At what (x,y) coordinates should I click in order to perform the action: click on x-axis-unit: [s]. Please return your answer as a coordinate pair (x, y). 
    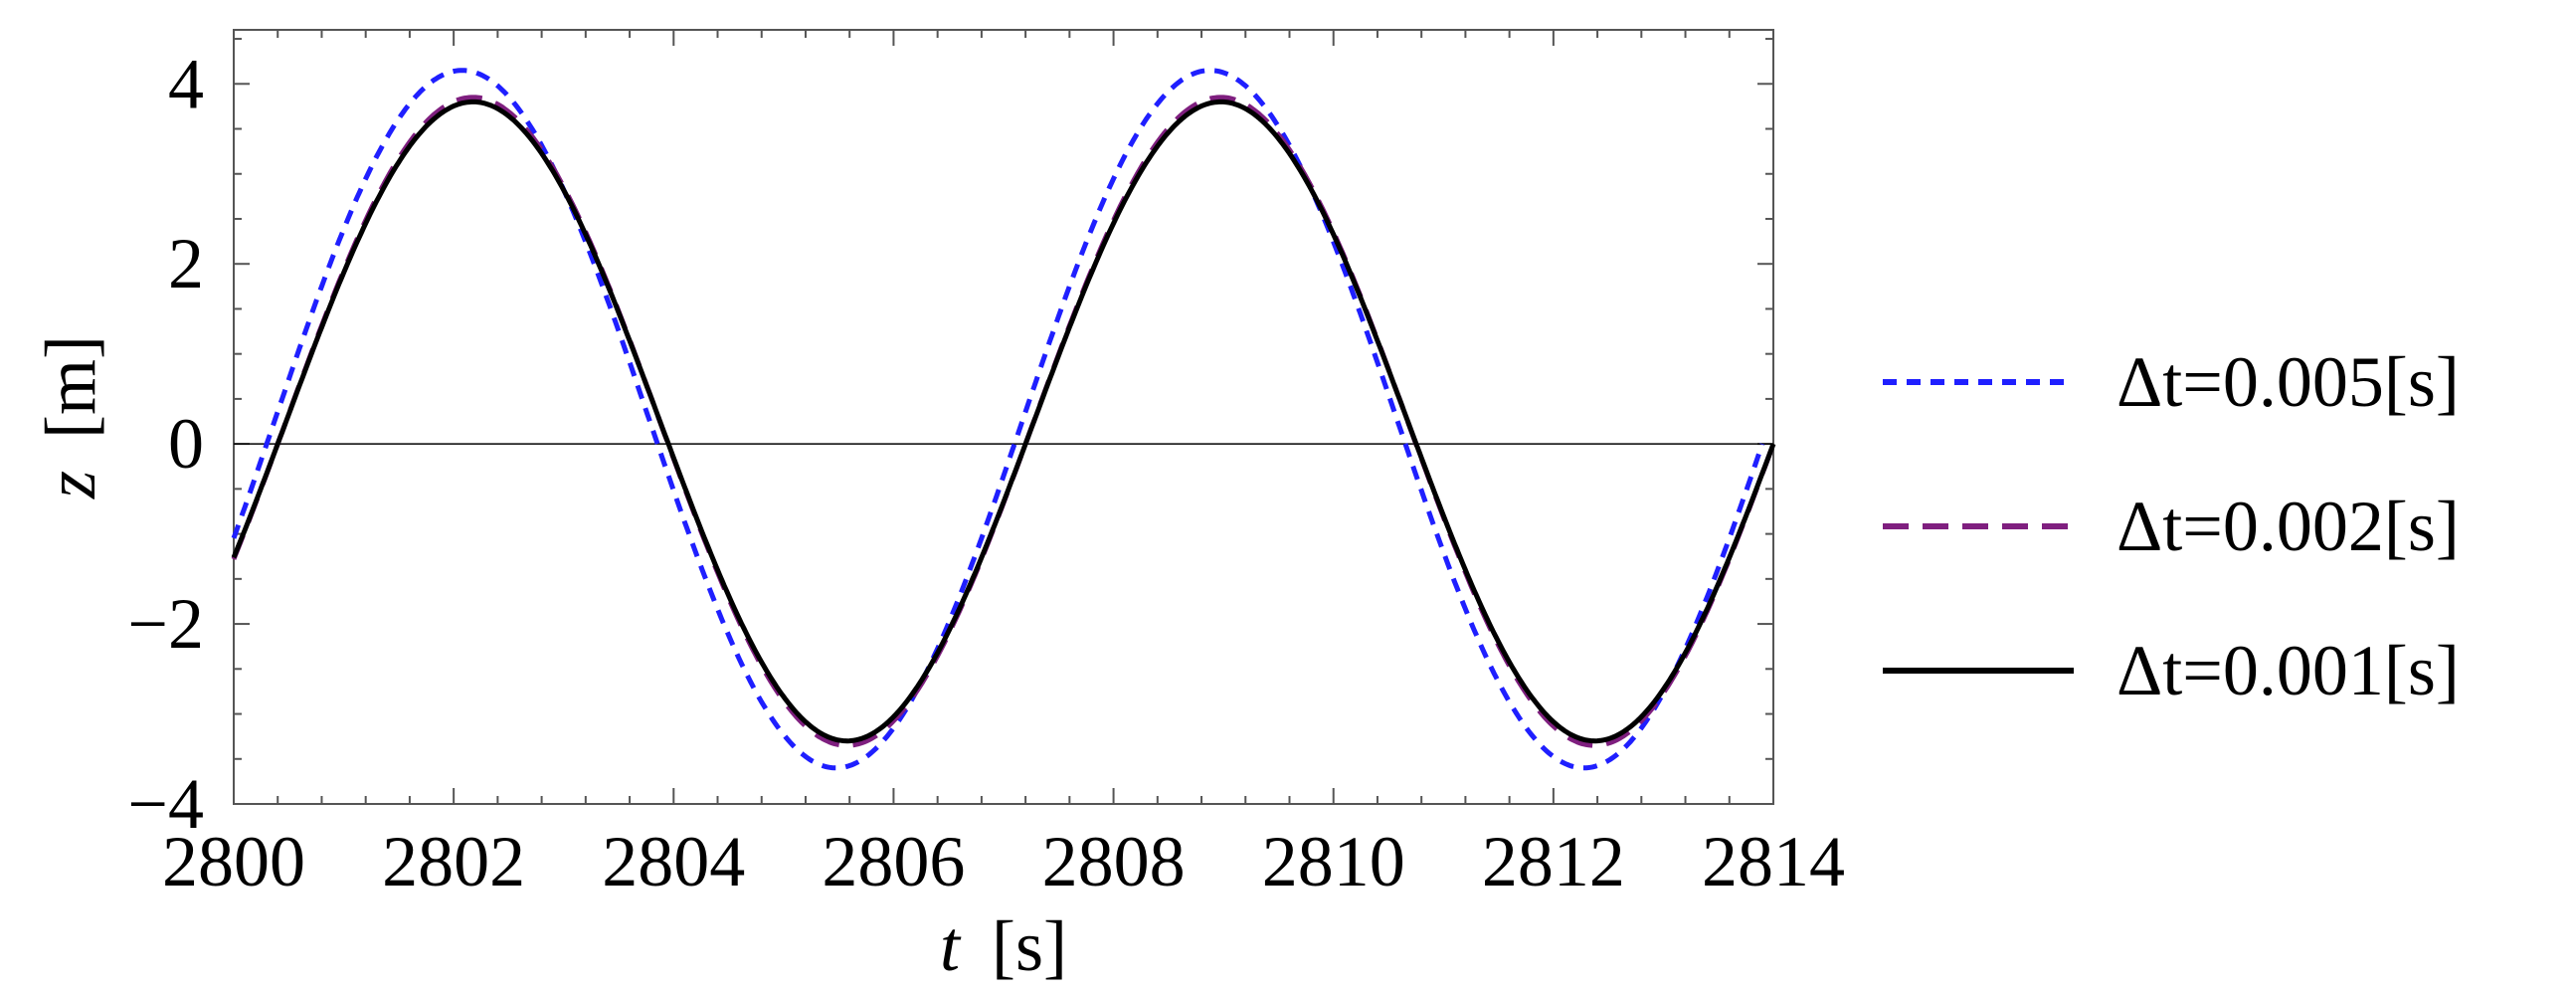
    Looking at the image, I should click on (1029, 946).